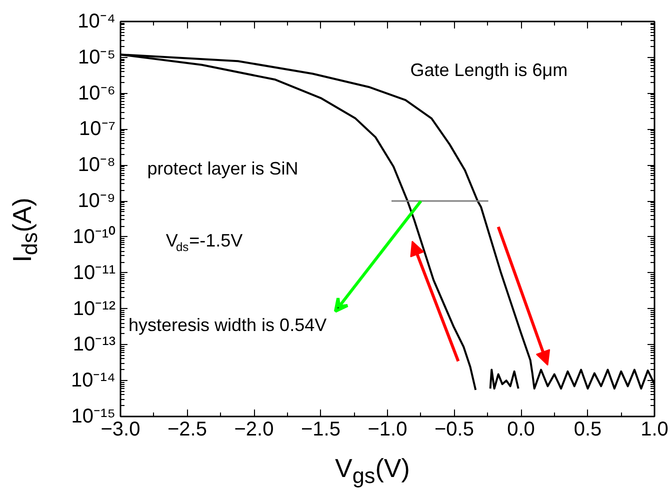 Image resolution: width=670 pixels, height=502 pixels. Describe the element at coordinates (254, 429) in the screenshot. I see `x-tick-label: −2.0` at that location.